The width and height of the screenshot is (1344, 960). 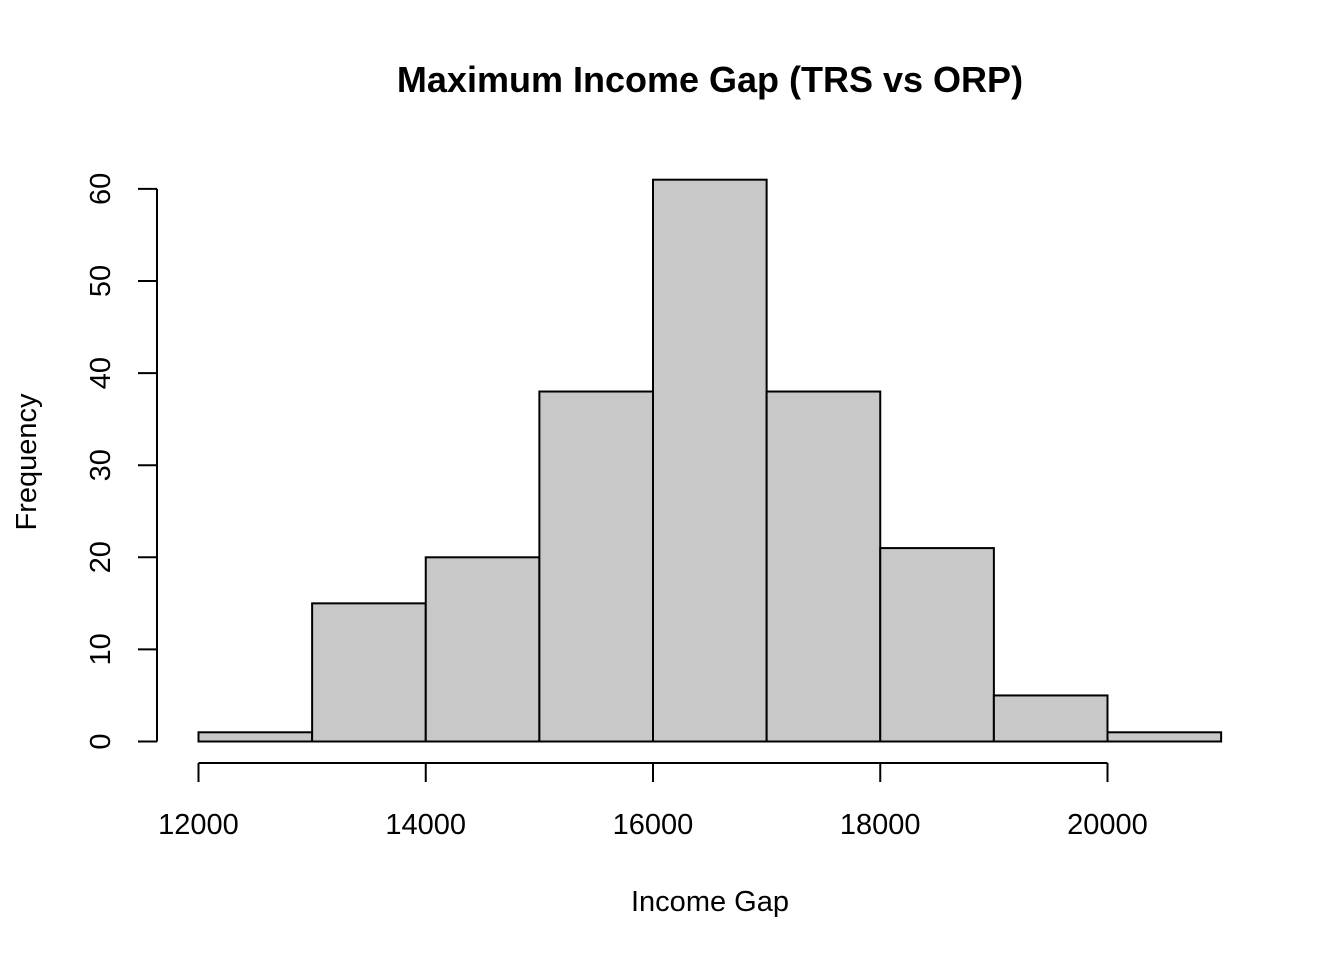 I want to click on x-axis-label: Income Gap, so click(x=710, y=902).